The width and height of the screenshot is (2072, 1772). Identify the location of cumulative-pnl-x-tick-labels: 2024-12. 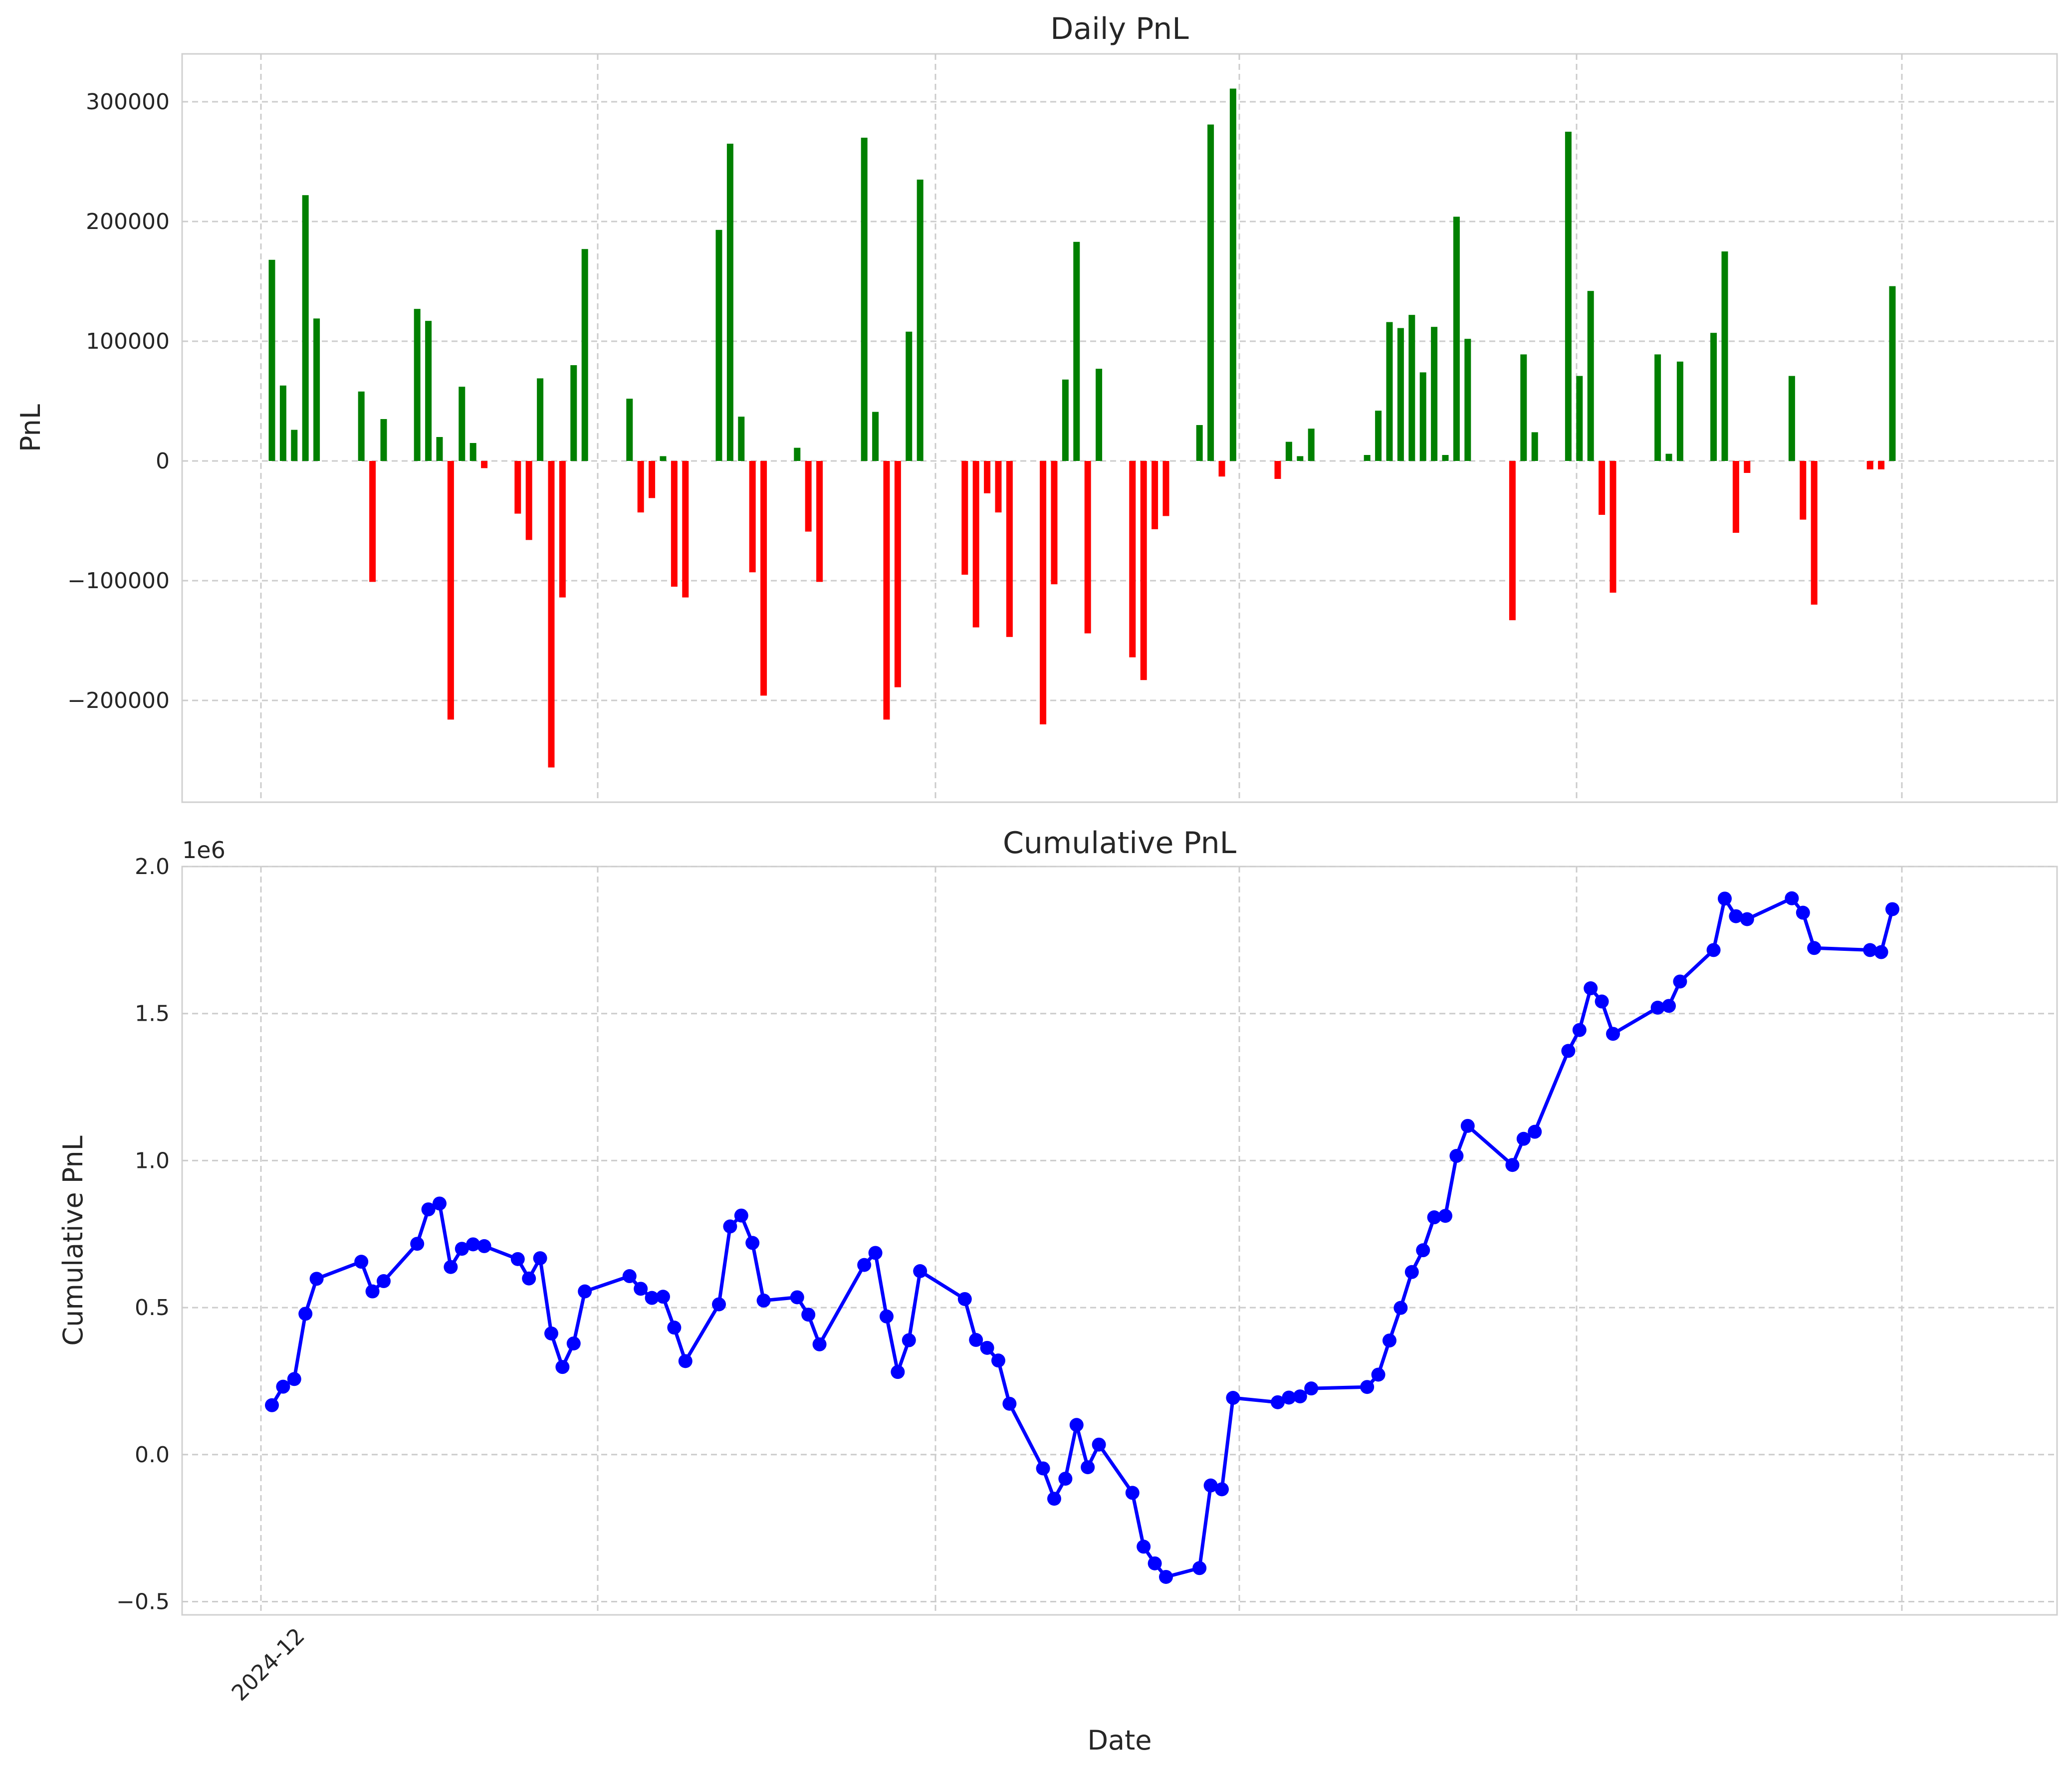
(268, 1664).